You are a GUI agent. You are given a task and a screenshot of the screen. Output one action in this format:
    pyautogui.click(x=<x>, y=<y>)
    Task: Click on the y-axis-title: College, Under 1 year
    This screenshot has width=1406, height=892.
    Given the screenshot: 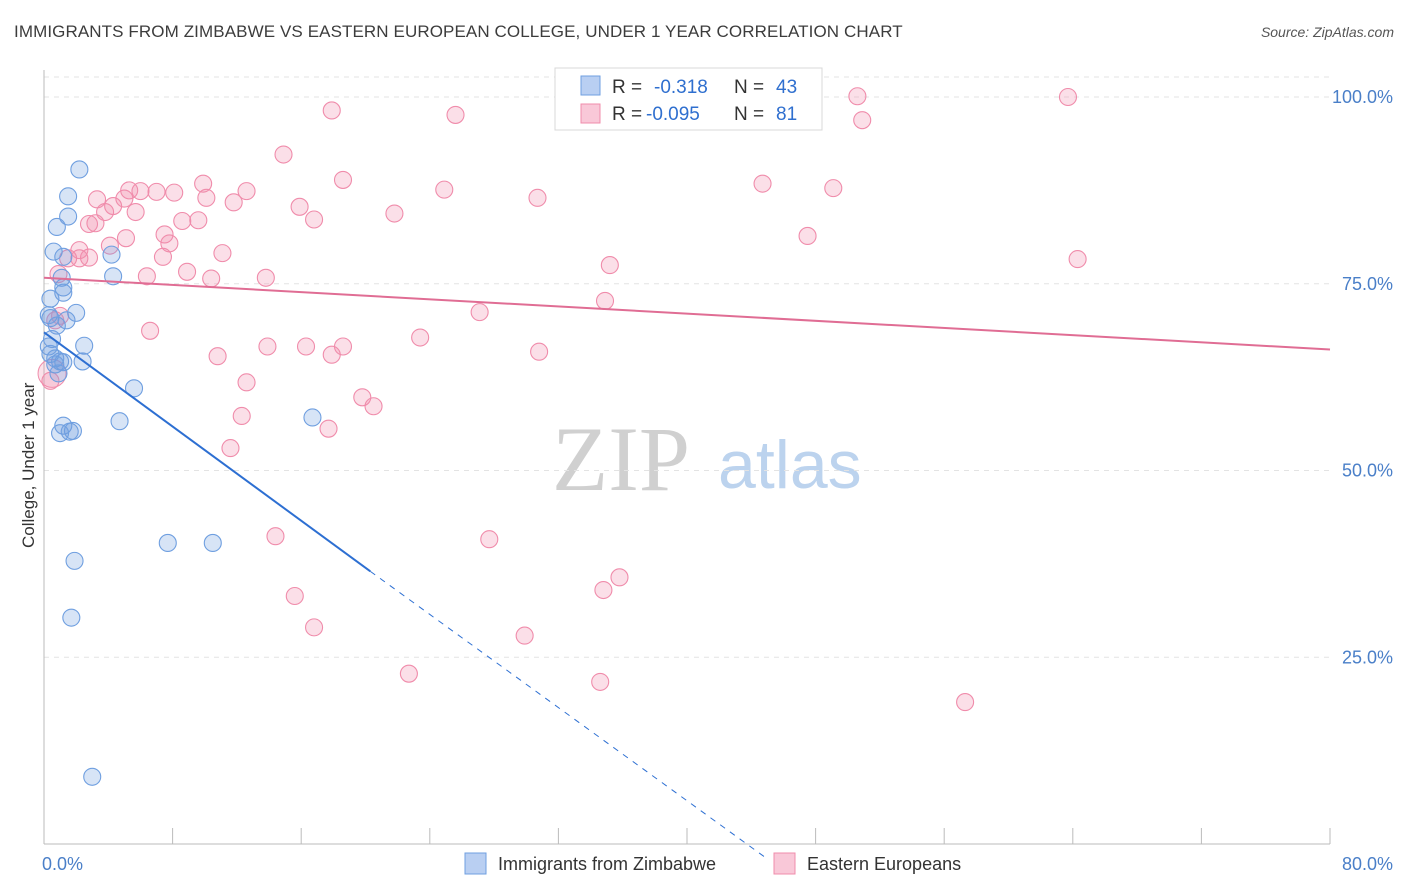 What is the action you would take?
    pyautogui.click(x=28, y=465)
    